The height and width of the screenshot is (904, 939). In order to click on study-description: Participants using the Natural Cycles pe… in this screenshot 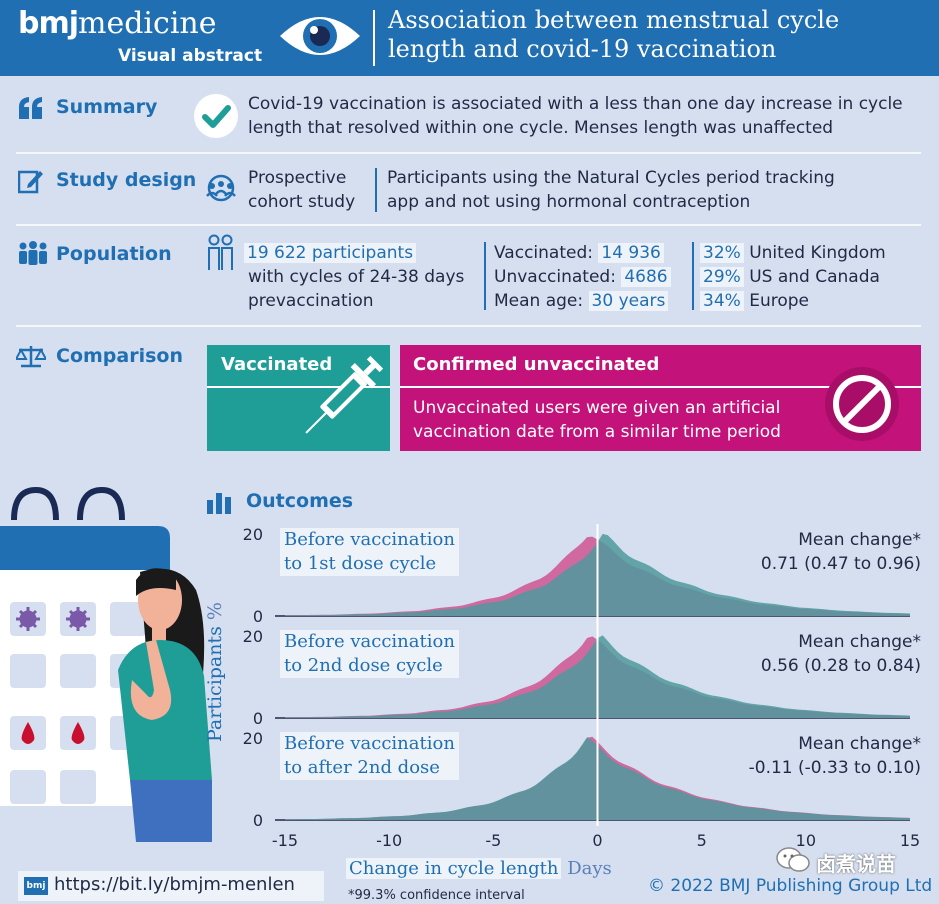, I will do `click(611, 190)`.